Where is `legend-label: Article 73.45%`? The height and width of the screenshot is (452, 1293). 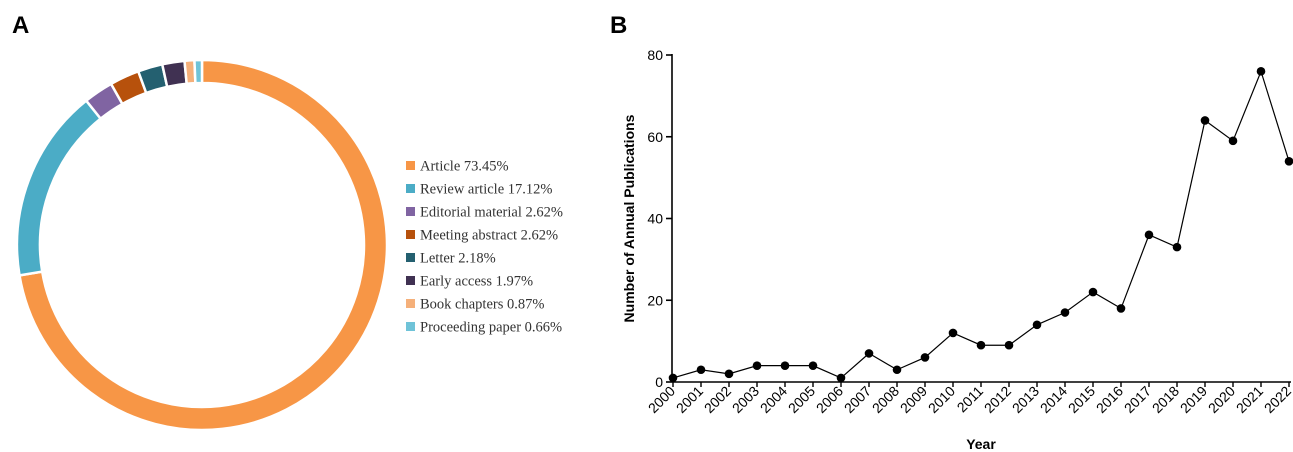
legend-label: Article 73.45% is located at coordinates (464, 167).